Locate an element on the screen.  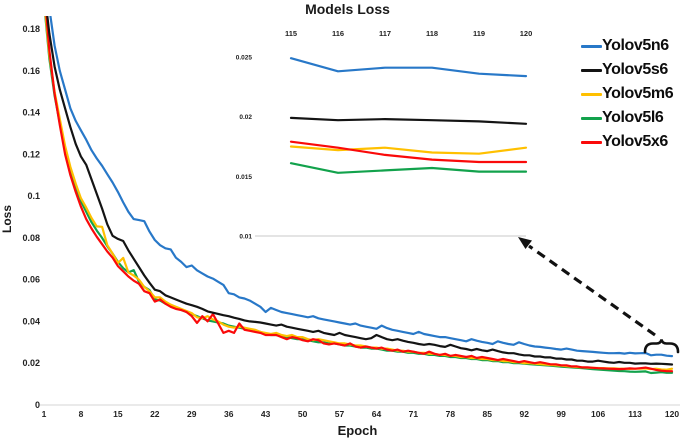
inset-series-line-yolov5m6 is located at coordinates (408, 150).